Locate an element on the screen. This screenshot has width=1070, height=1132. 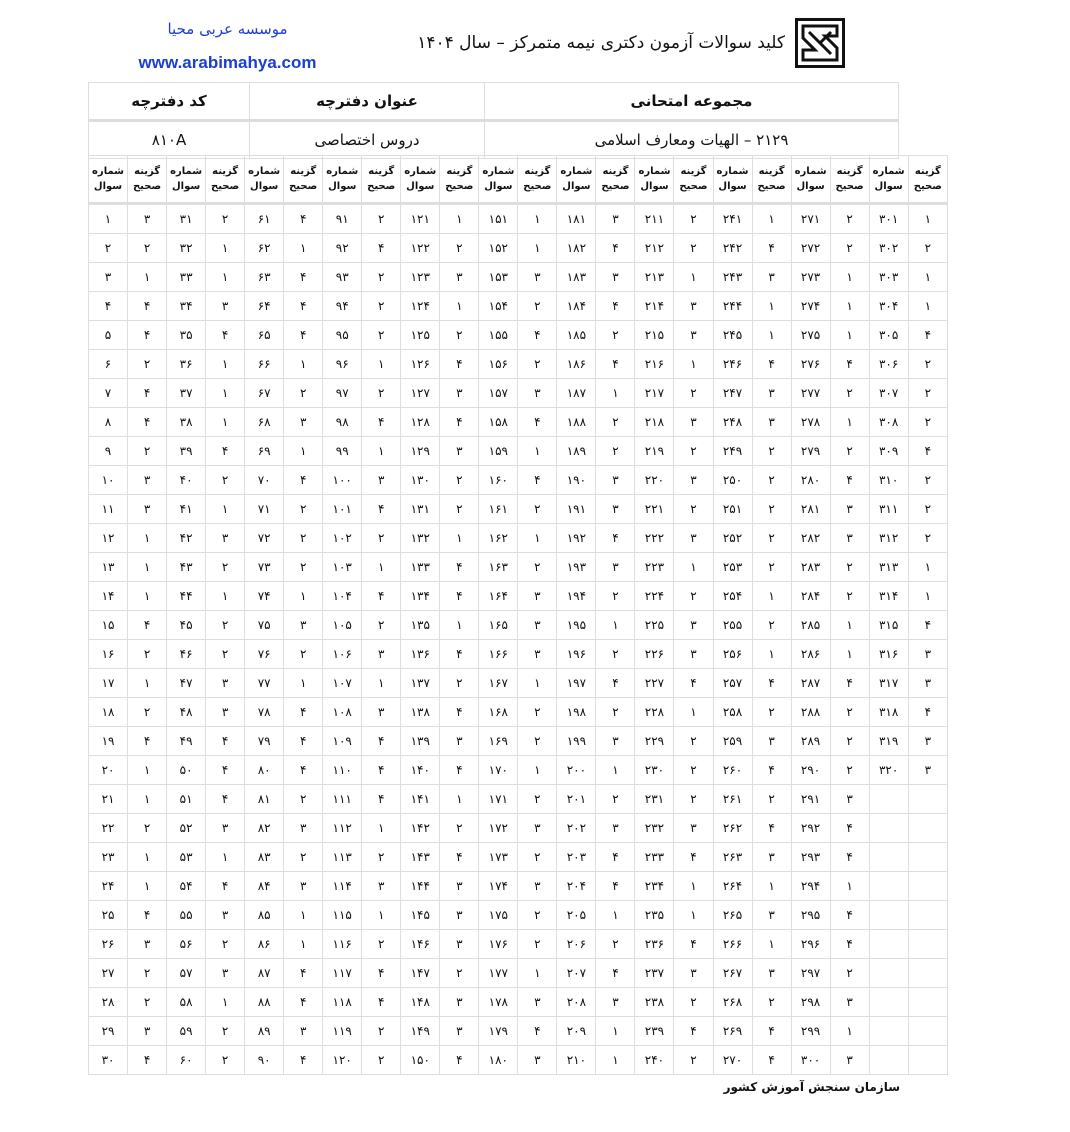
question-number-cell: ۳۰۶ is located at coordinates (888, 364).